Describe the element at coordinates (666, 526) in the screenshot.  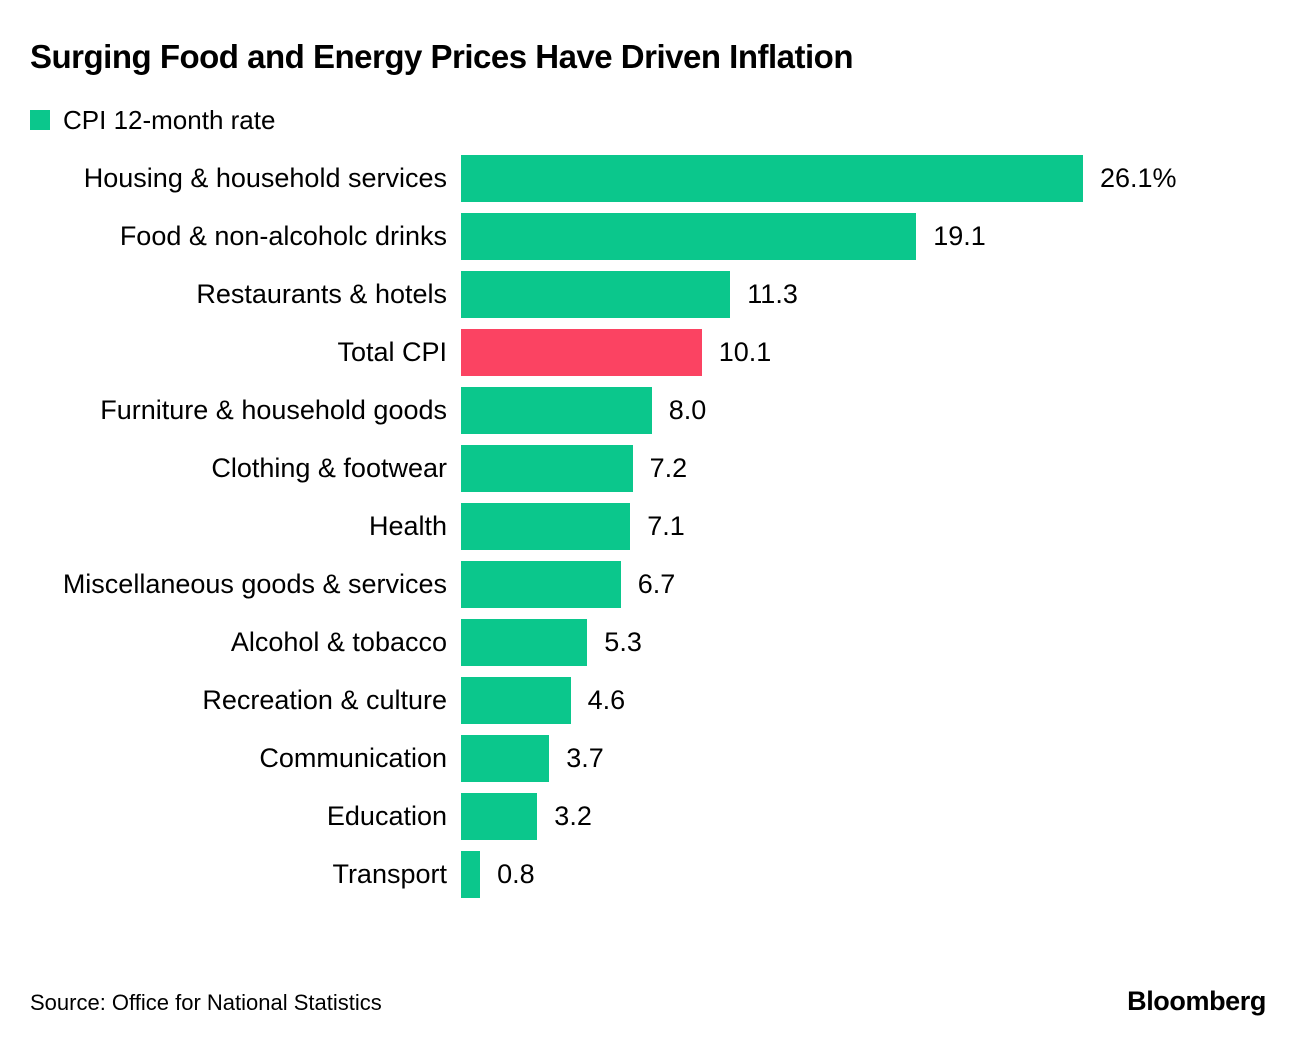
I see `value-label: 7.1` at that location.